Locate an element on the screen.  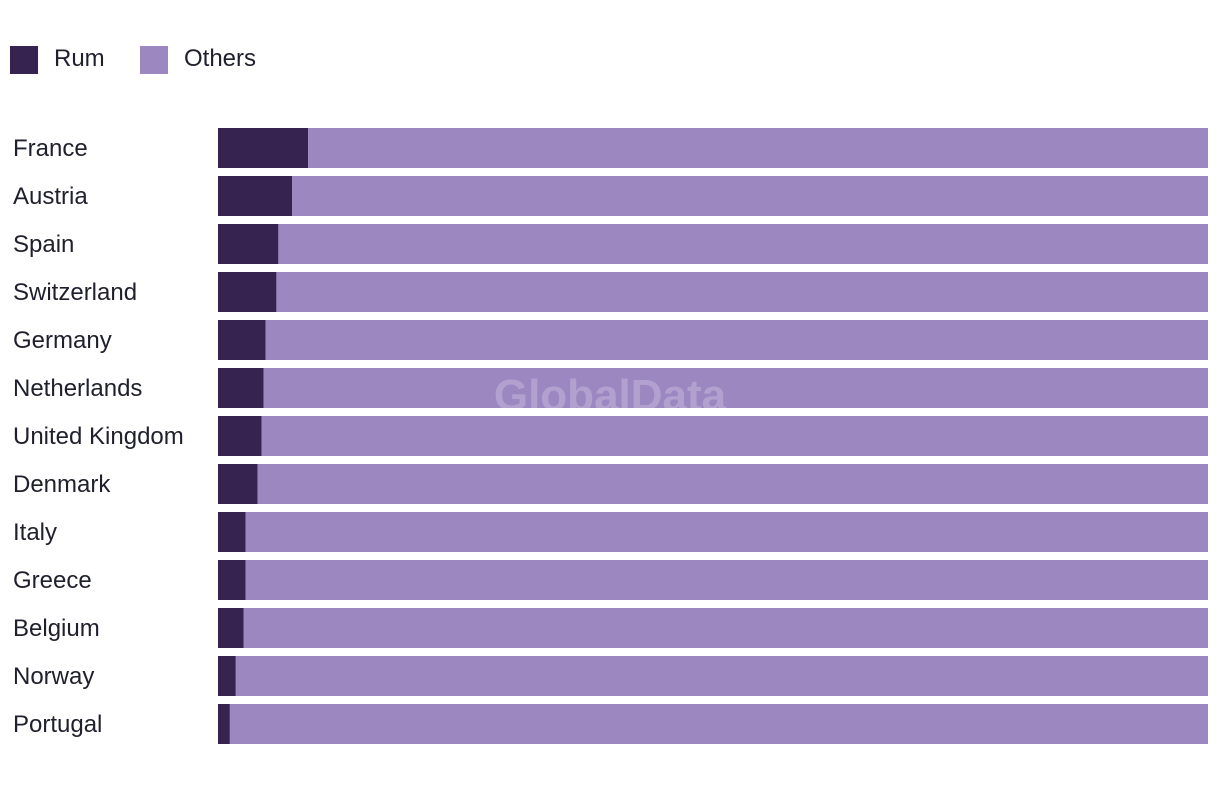
category-label-united-kingdom: United Kingdom is located at coordinates (98, 436).